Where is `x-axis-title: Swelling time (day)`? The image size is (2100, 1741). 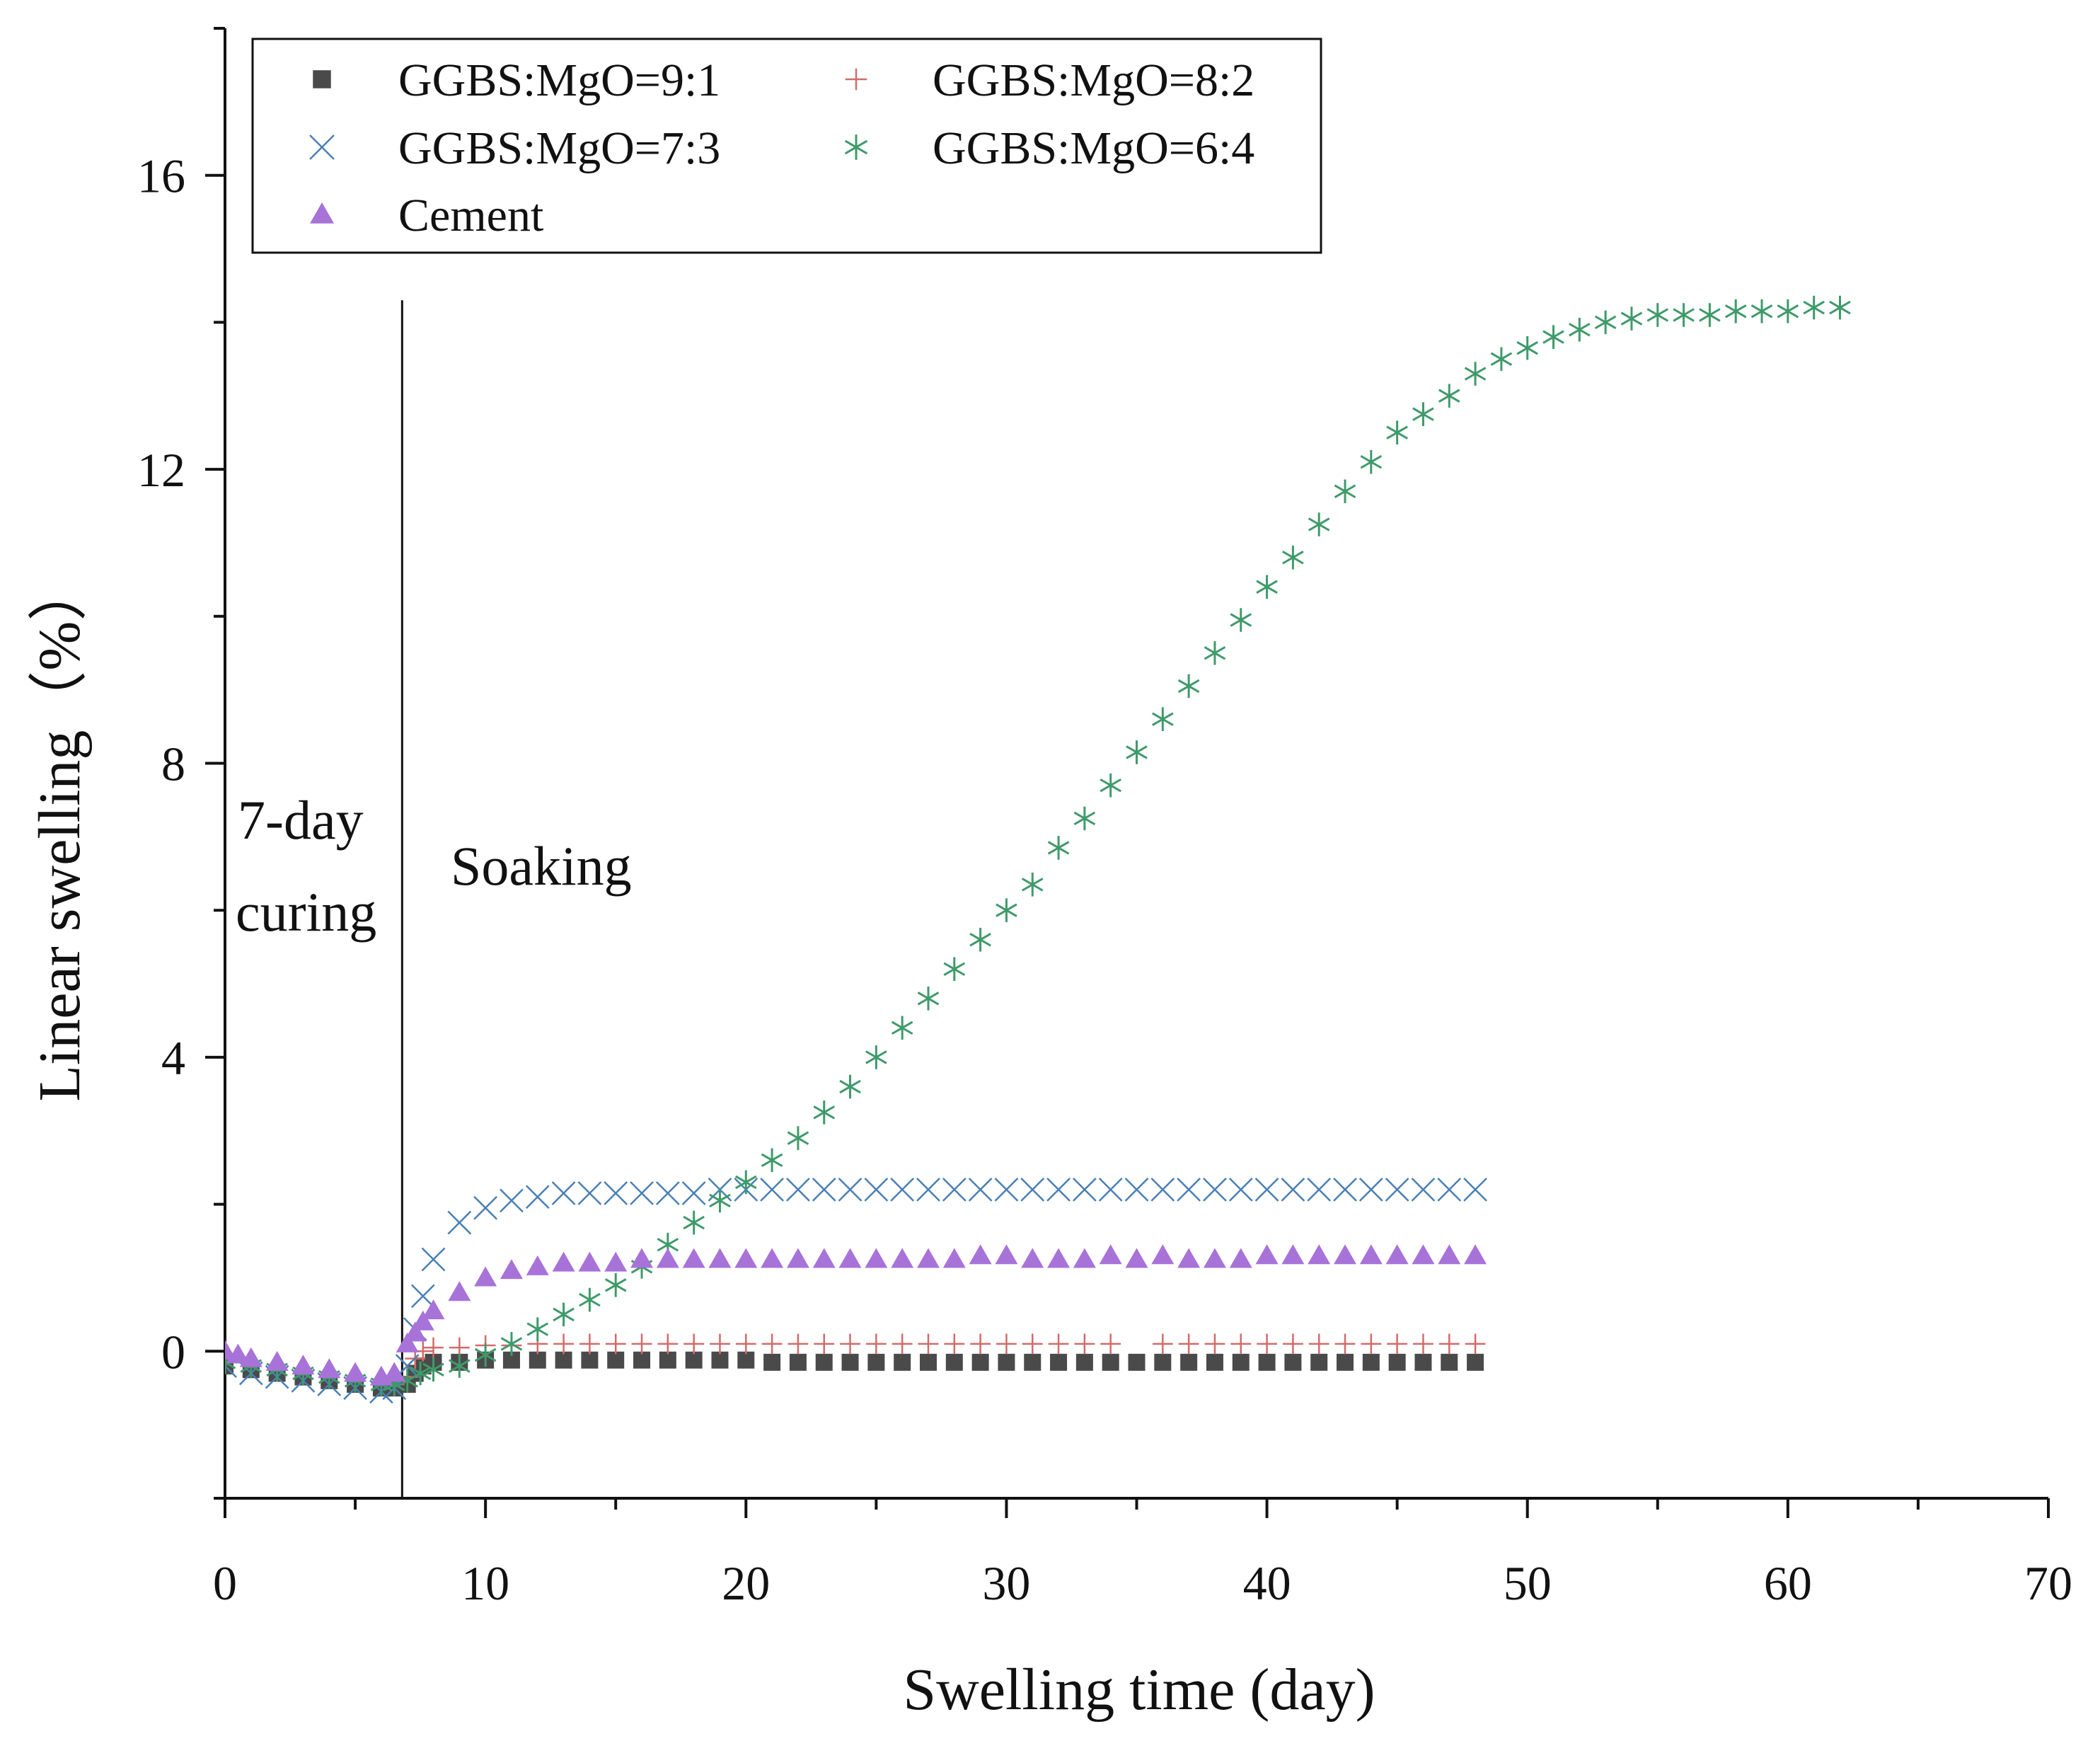 x-axis-title: Swelling time (day) is located at coordinates (1139, 1690).